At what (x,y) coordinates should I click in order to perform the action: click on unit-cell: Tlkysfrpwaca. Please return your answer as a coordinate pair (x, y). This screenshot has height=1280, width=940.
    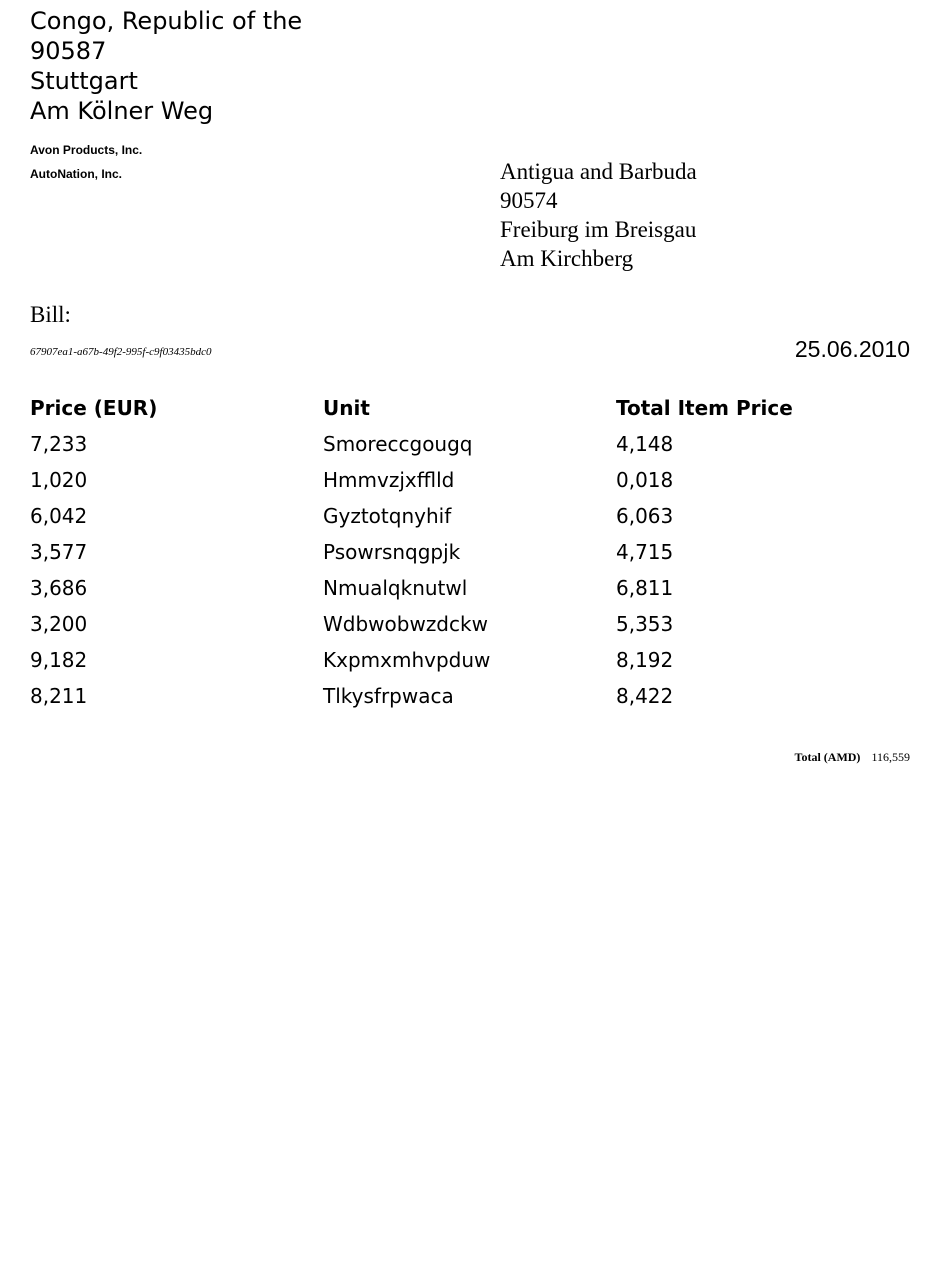
    Looking at the image, I should click on (388, 696).